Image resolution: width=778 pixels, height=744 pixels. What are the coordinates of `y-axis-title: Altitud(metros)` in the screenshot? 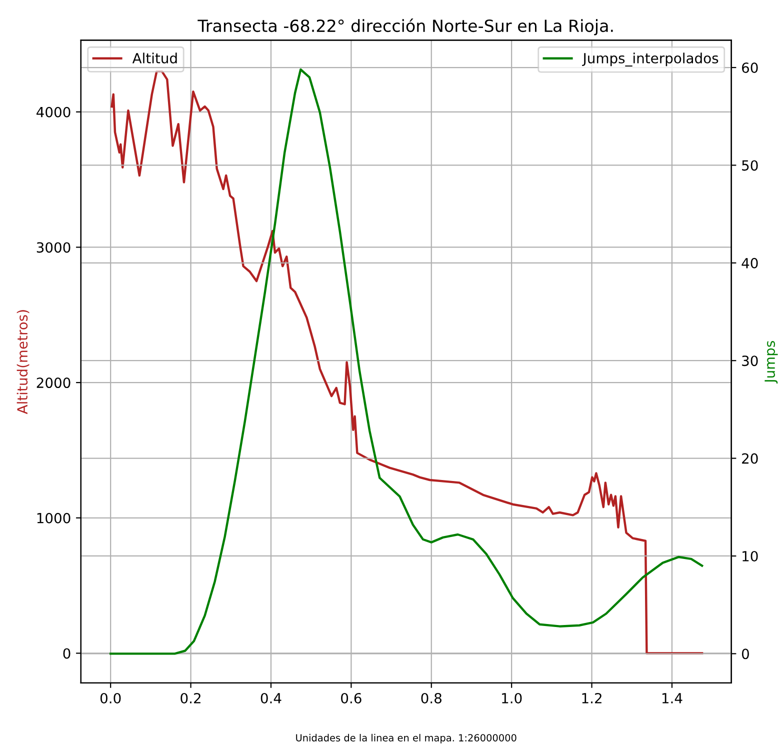 It's located at (23, 362).